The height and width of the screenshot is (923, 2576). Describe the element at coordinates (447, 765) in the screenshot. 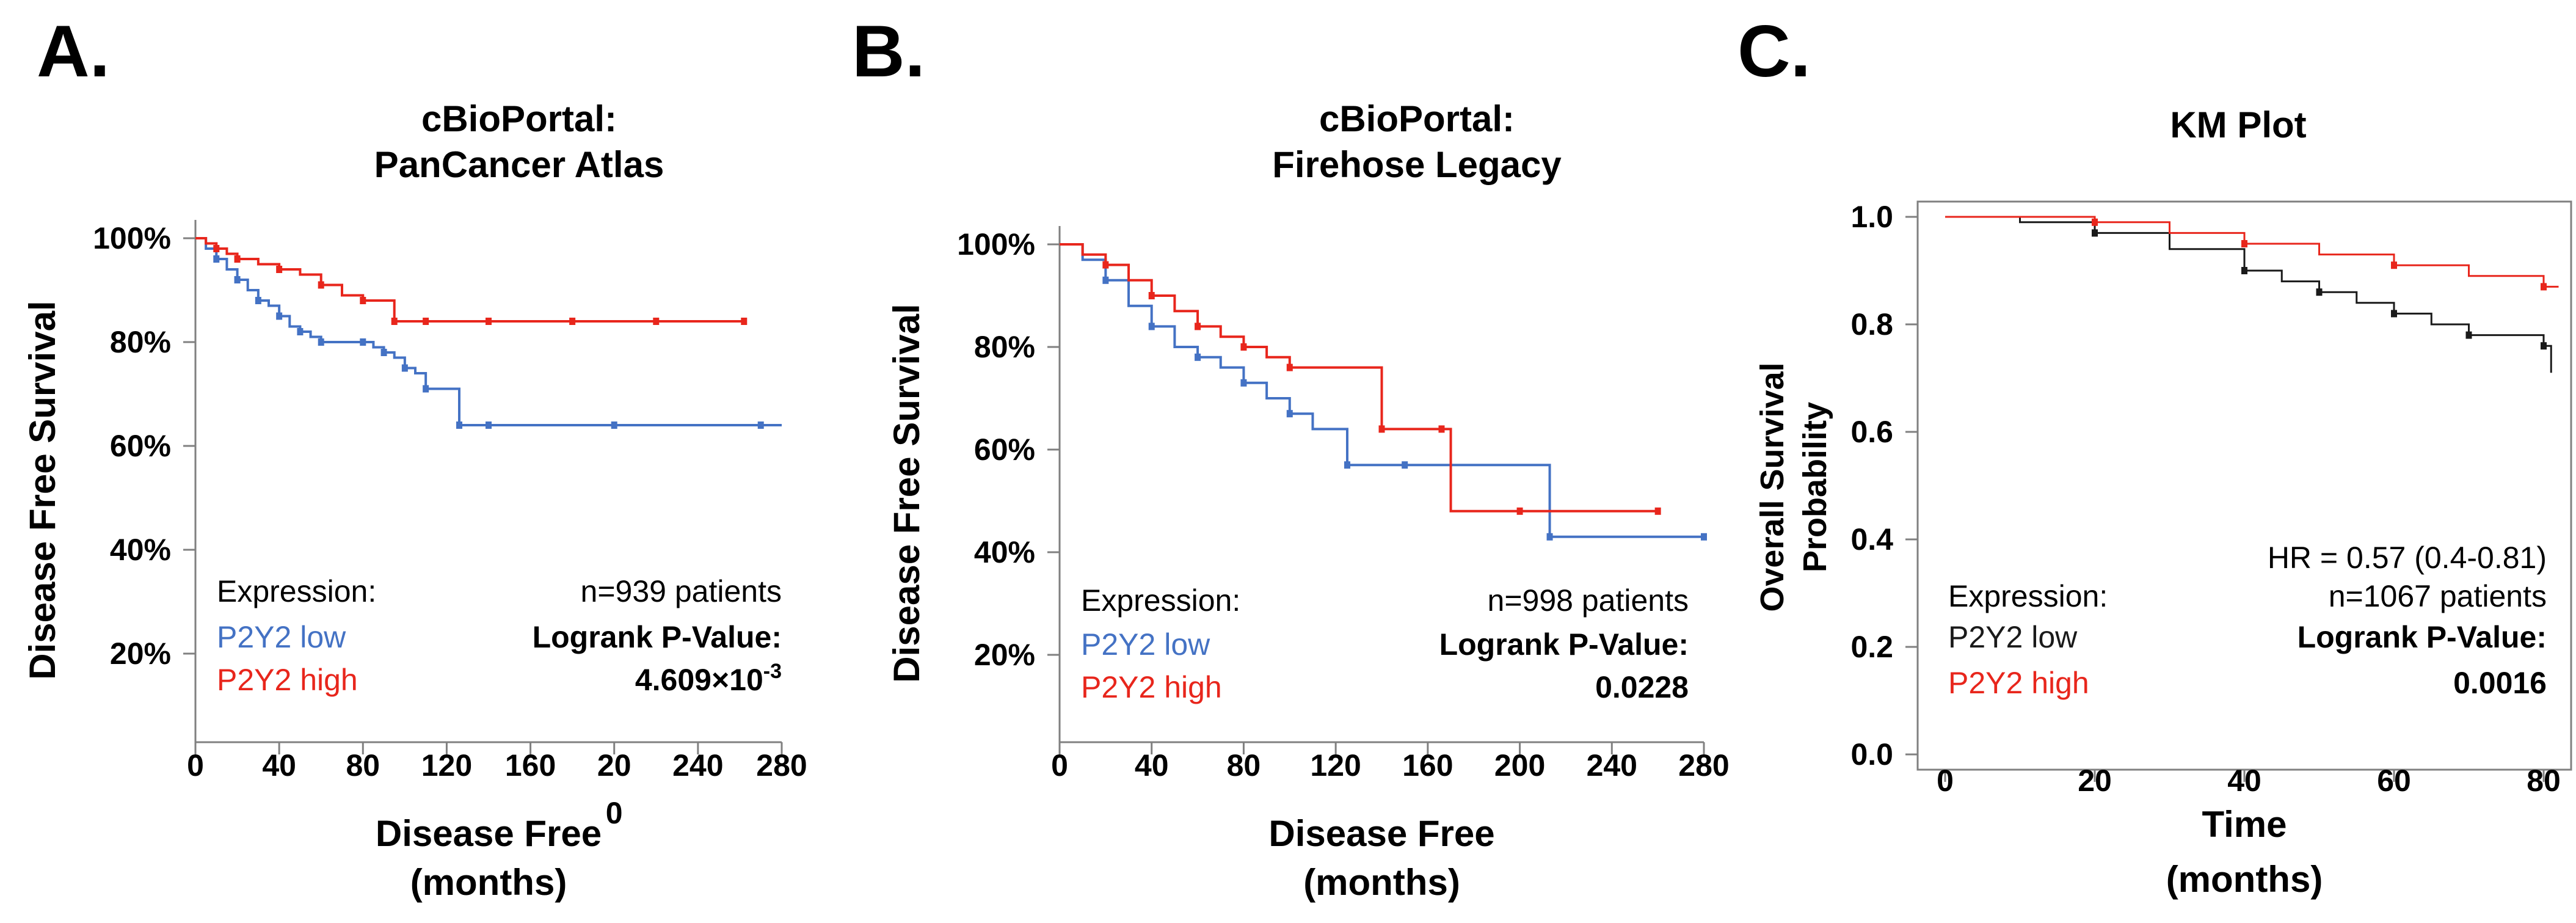

I see `x-tick-label: 120` at that location.